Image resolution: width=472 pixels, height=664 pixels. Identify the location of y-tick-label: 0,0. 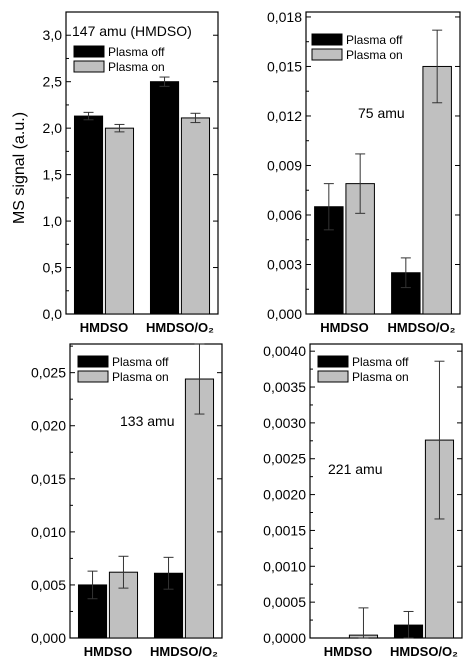
(53, 314).